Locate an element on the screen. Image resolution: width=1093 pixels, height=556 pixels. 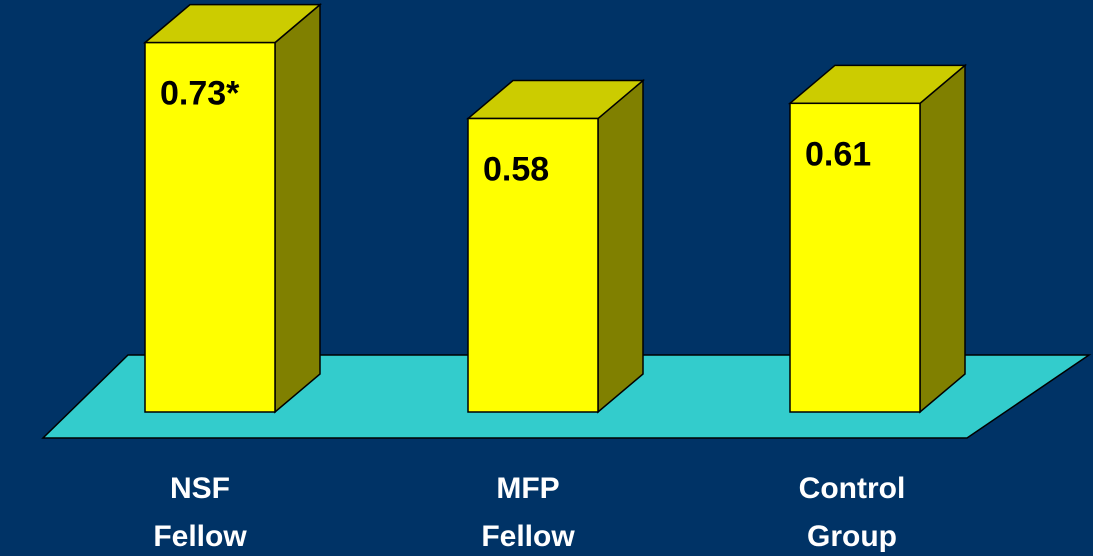
bar-2: 0.61 is located at coordinates (877, 238).